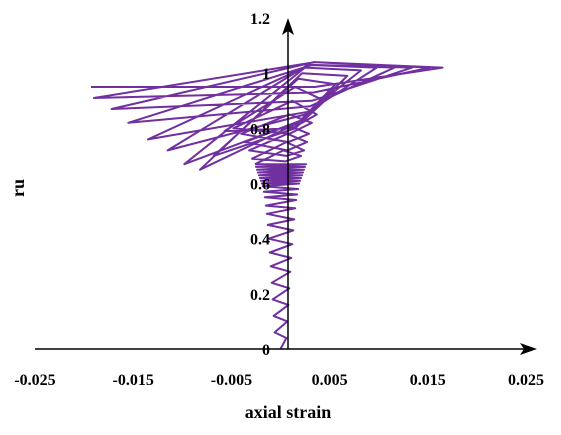  What do you see at coordinates (231, 380) in the screenshot?
I see `x-tick-label: -0.005` at bounding box center [231, 380].